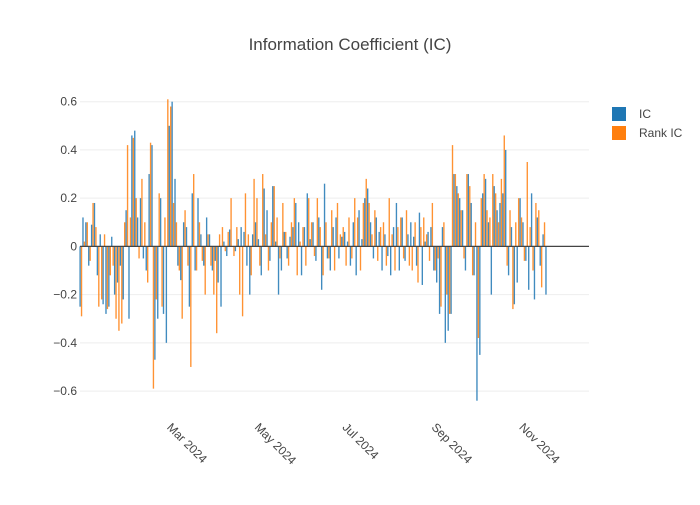 This screenshot has width=700, height=505. I want to click on legend-item-rank-ic: Rank IC, so click(647, 133).